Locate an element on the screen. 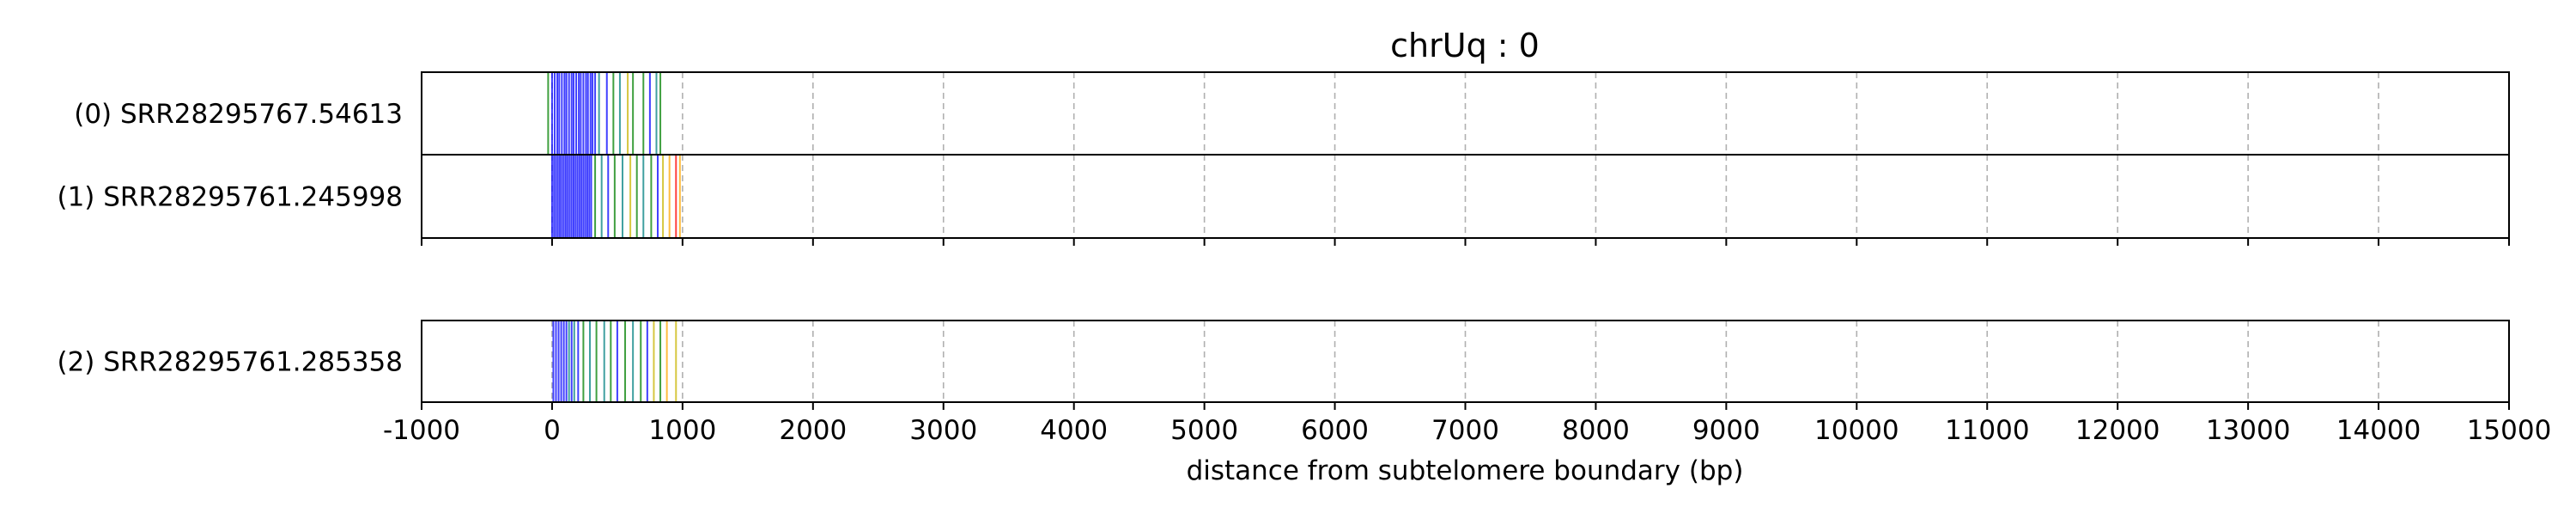  read-label: (1) SRR28295761.245998 is located at coordinates (230, 197).